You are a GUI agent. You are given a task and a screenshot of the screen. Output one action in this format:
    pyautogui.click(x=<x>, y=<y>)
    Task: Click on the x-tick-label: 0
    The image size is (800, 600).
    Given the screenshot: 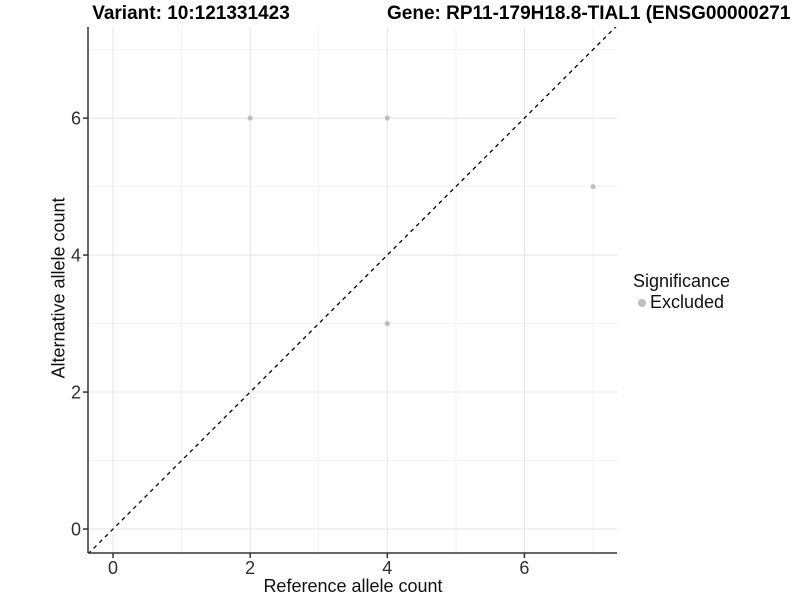 What is the action you would take?
    pyautogui.click(x=113, y=568)
    